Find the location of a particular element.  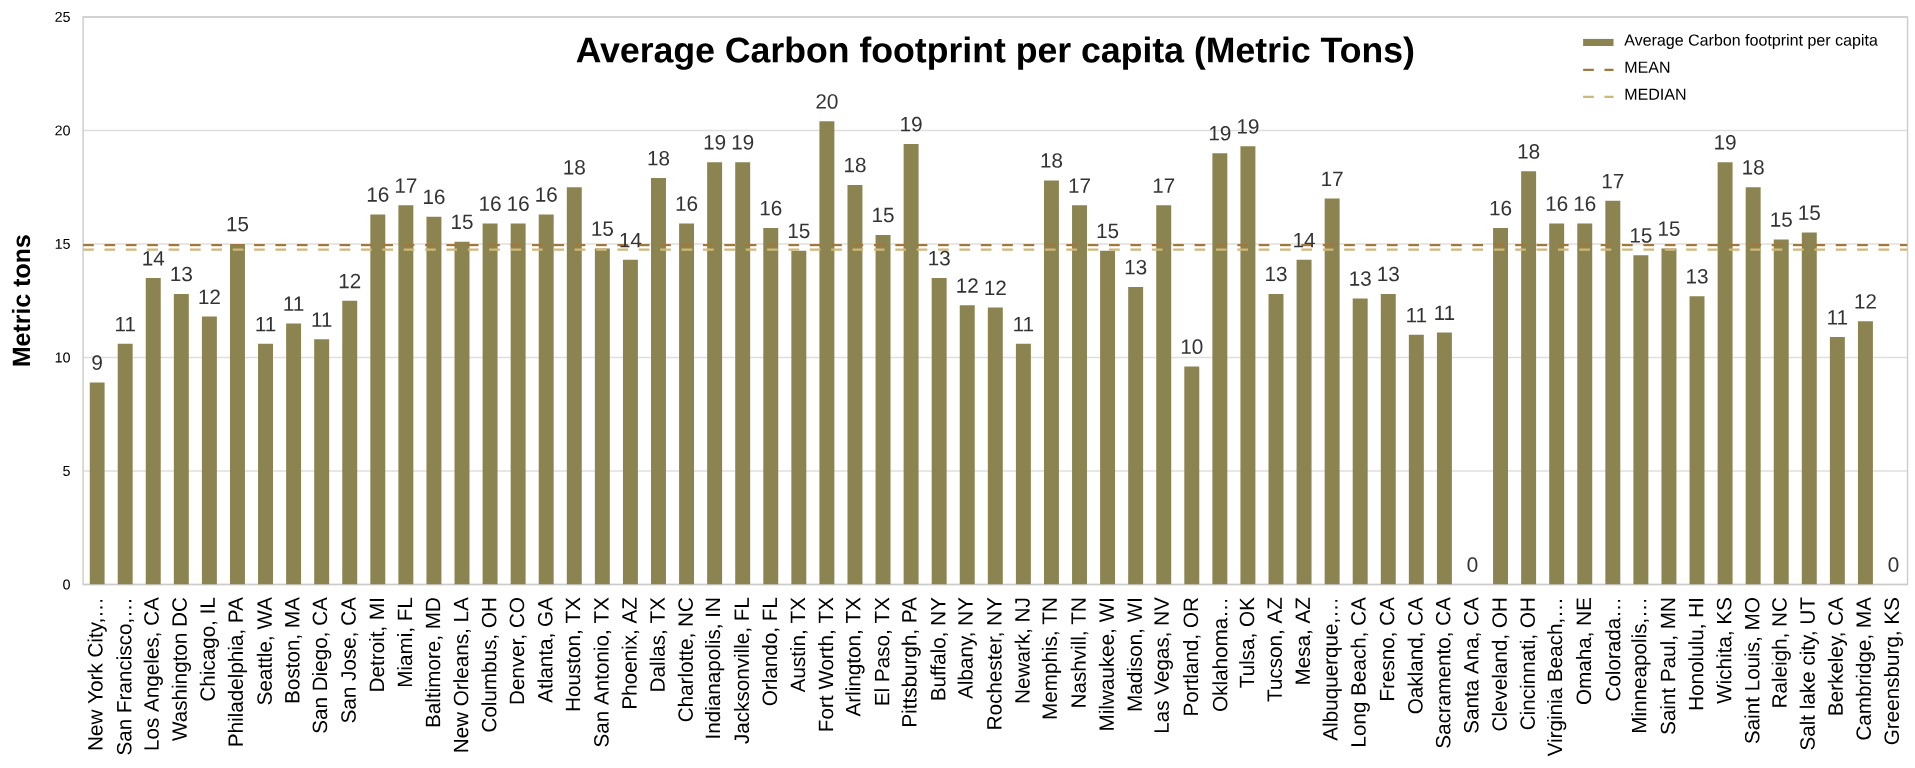

x-tick-label: New Orleans, LA is located at coordinates (462, 674).